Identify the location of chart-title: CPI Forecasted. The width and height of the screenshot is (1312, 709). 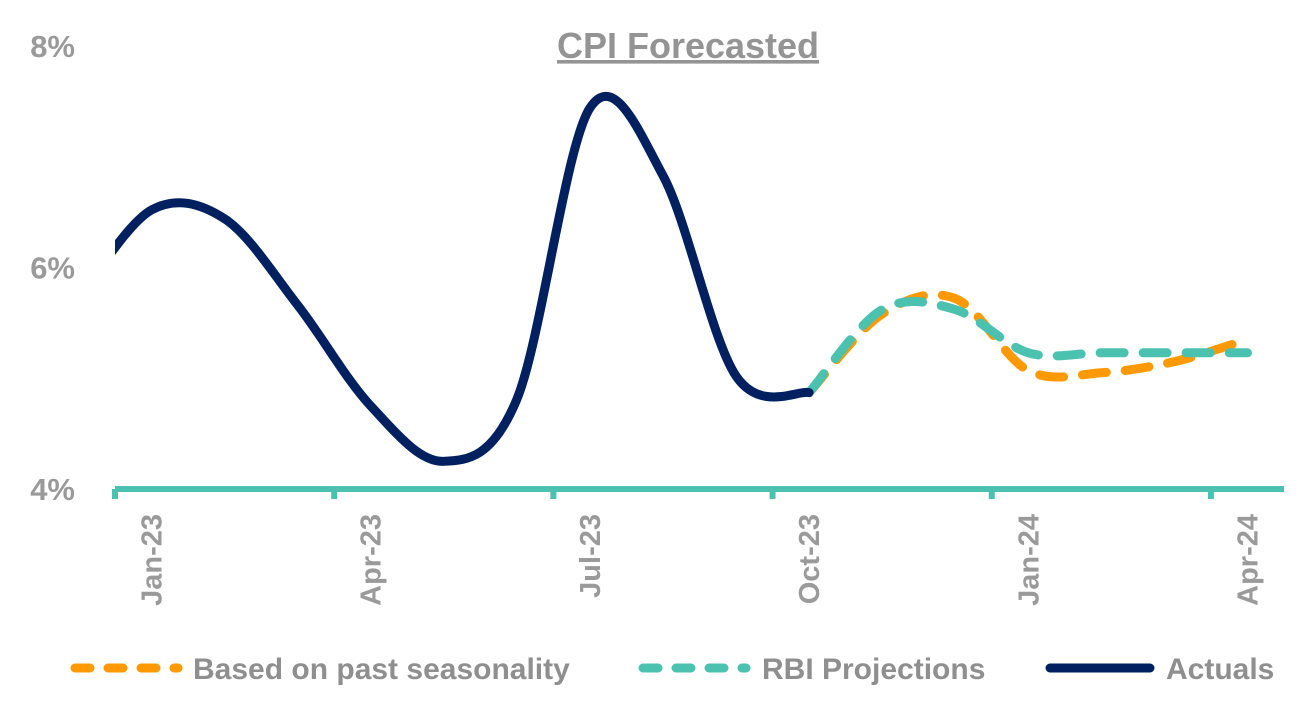
(688, 45).